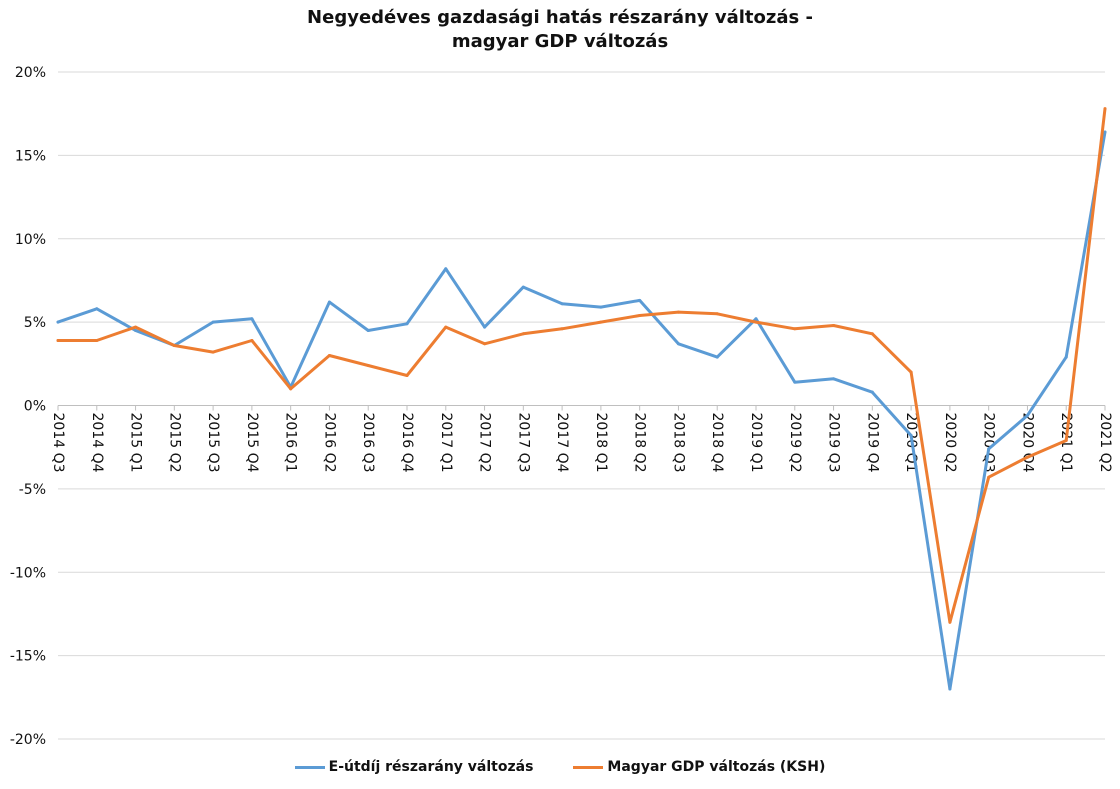 This screenshot has width=1120, height=789. Describe the element at coordinates (756, 443) in the screenshot. I see `x-tick-label: 2019 Q1` at that location.